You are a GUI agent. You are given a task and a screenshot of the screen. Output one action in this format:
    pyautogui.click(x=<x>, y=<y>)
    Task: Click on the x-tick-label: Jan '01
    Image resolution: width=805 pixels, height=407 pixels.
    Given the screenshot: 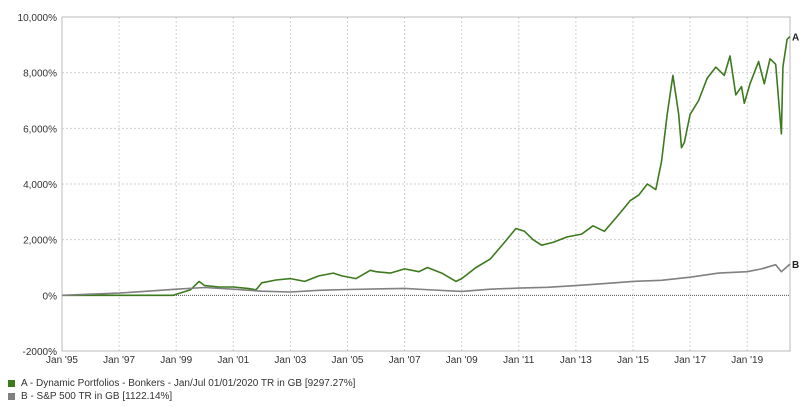 What is the action you would take?
    pyautogui.click(x=233, y=360)
    